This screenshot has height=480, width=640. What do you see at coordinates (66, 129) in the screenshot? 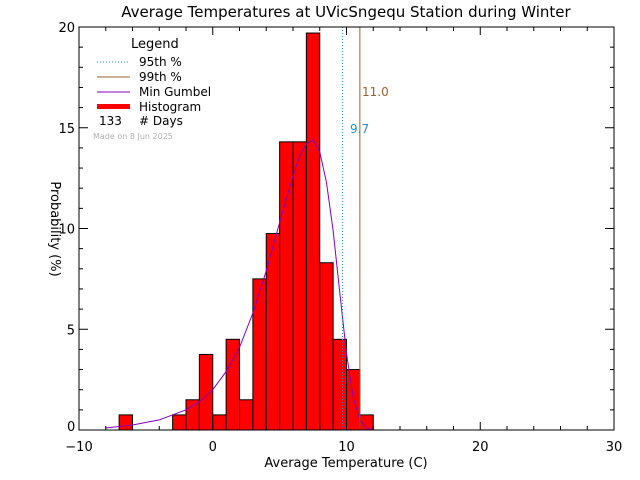
I see `y-tick-label: 15` at bounding box center [66, 129].